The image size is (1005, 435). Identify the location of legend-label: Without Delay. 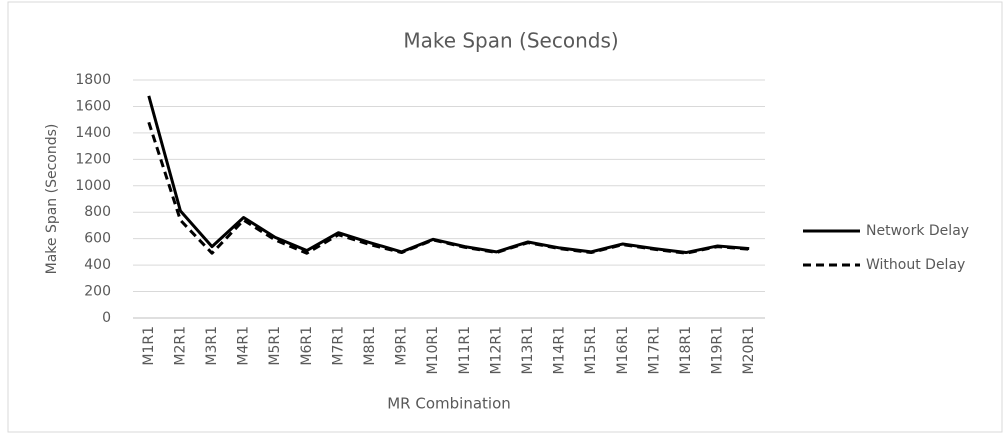
(915, 265).